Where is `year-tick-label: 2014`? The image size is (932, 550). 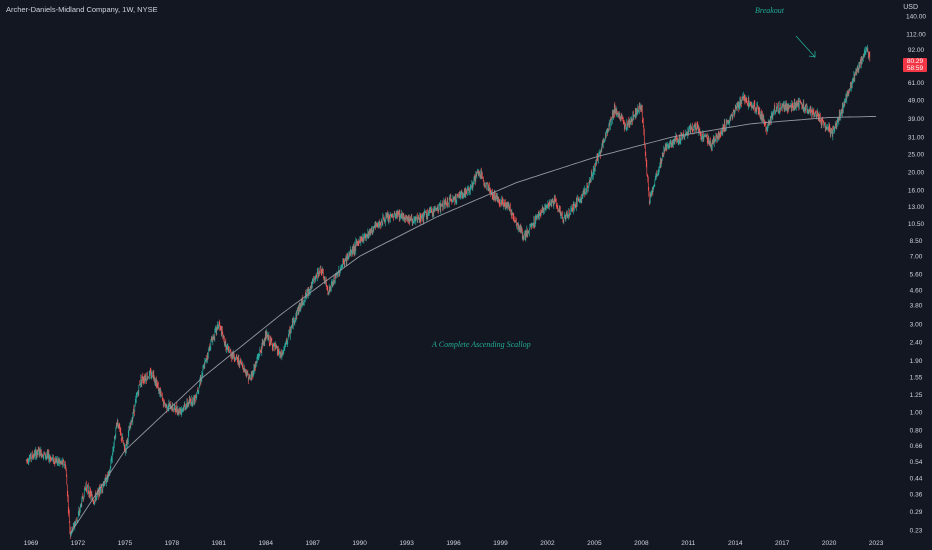 year-tick-label: 2014 is located at coordinates (735, 543).